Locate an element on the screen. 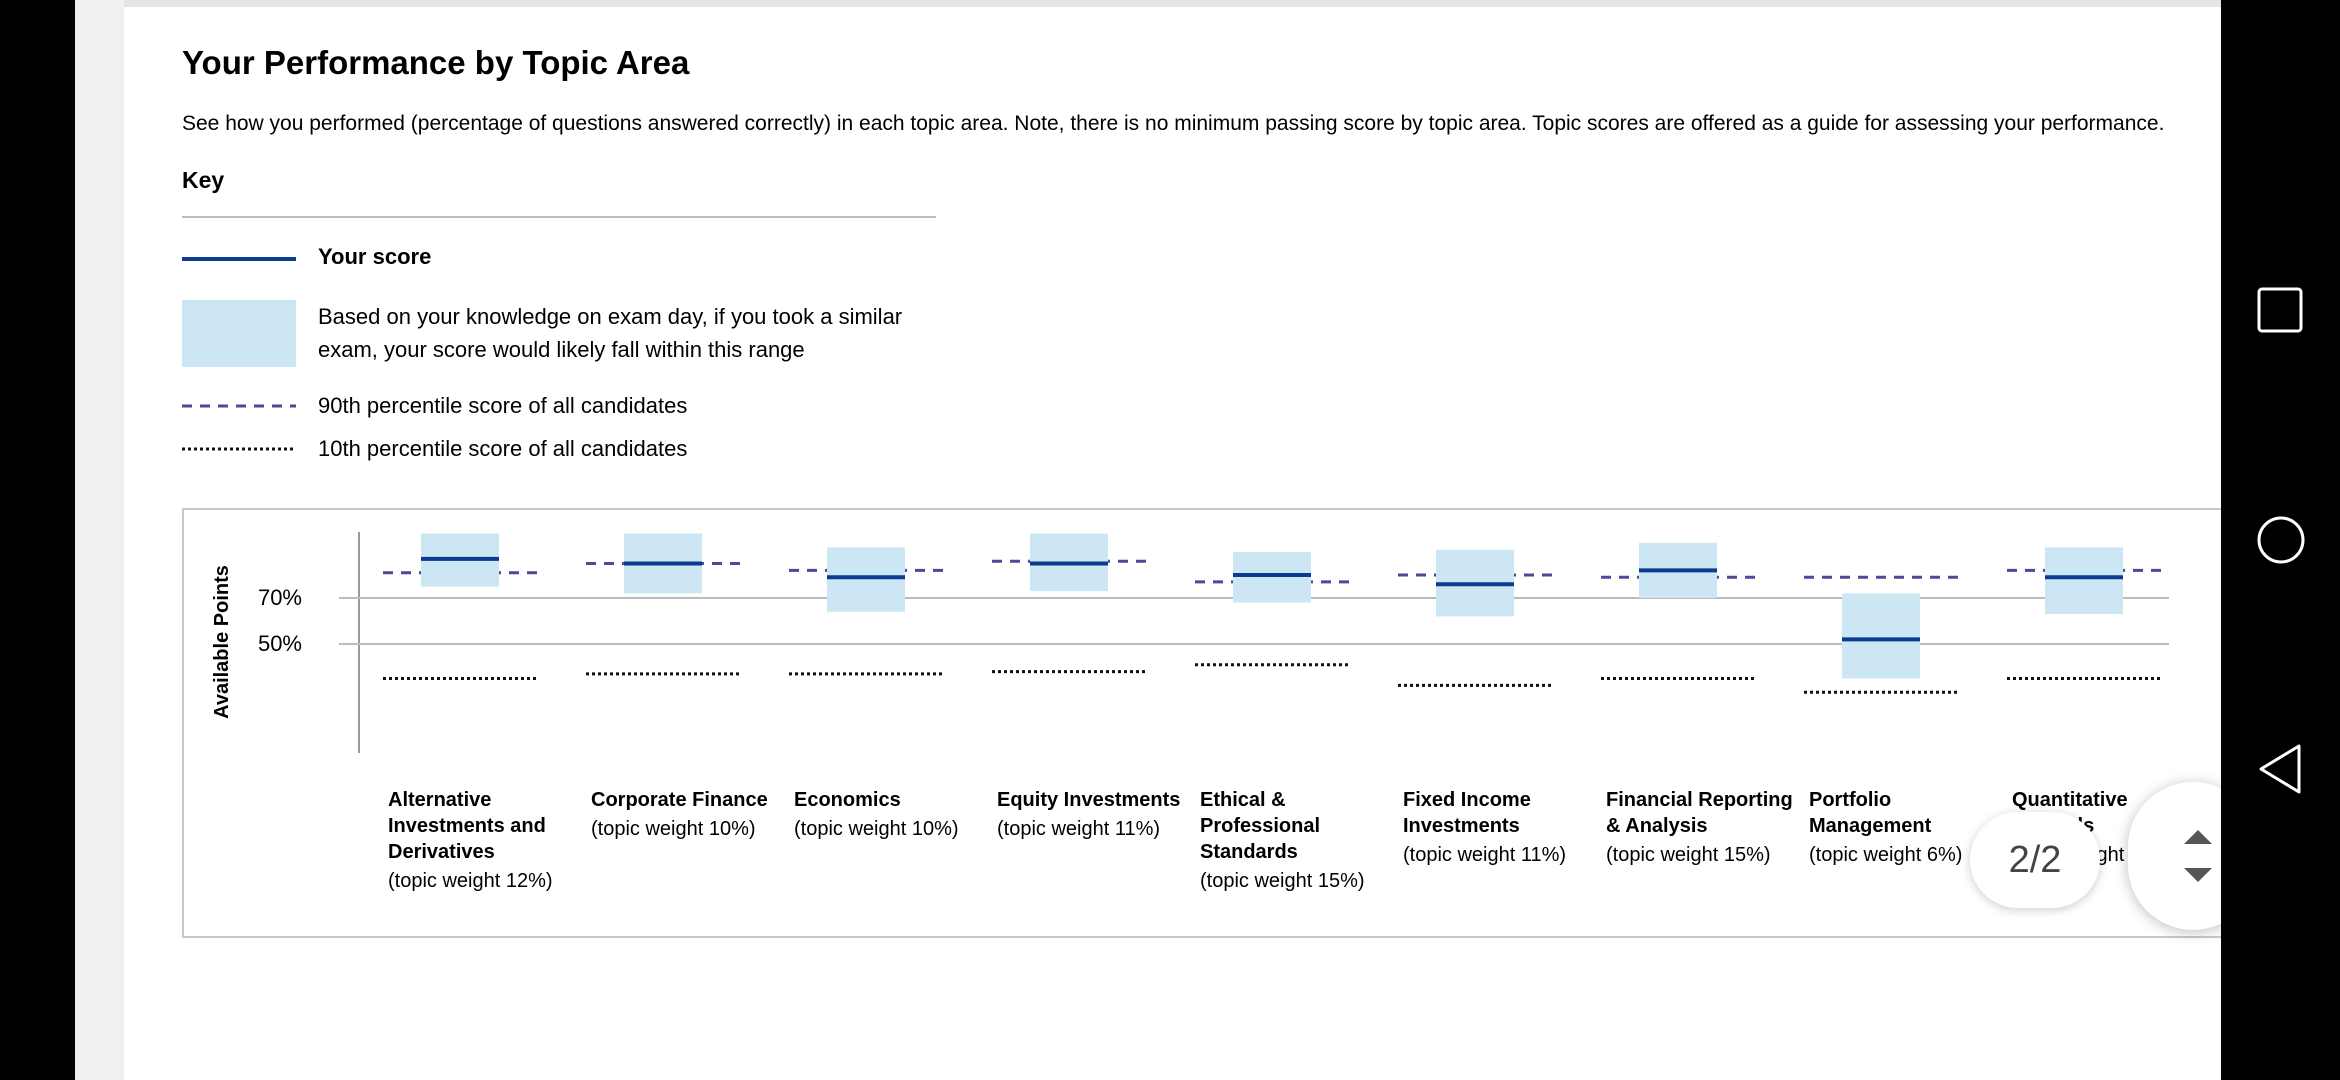  key-heading: Key is located at coordinates (203, 180).